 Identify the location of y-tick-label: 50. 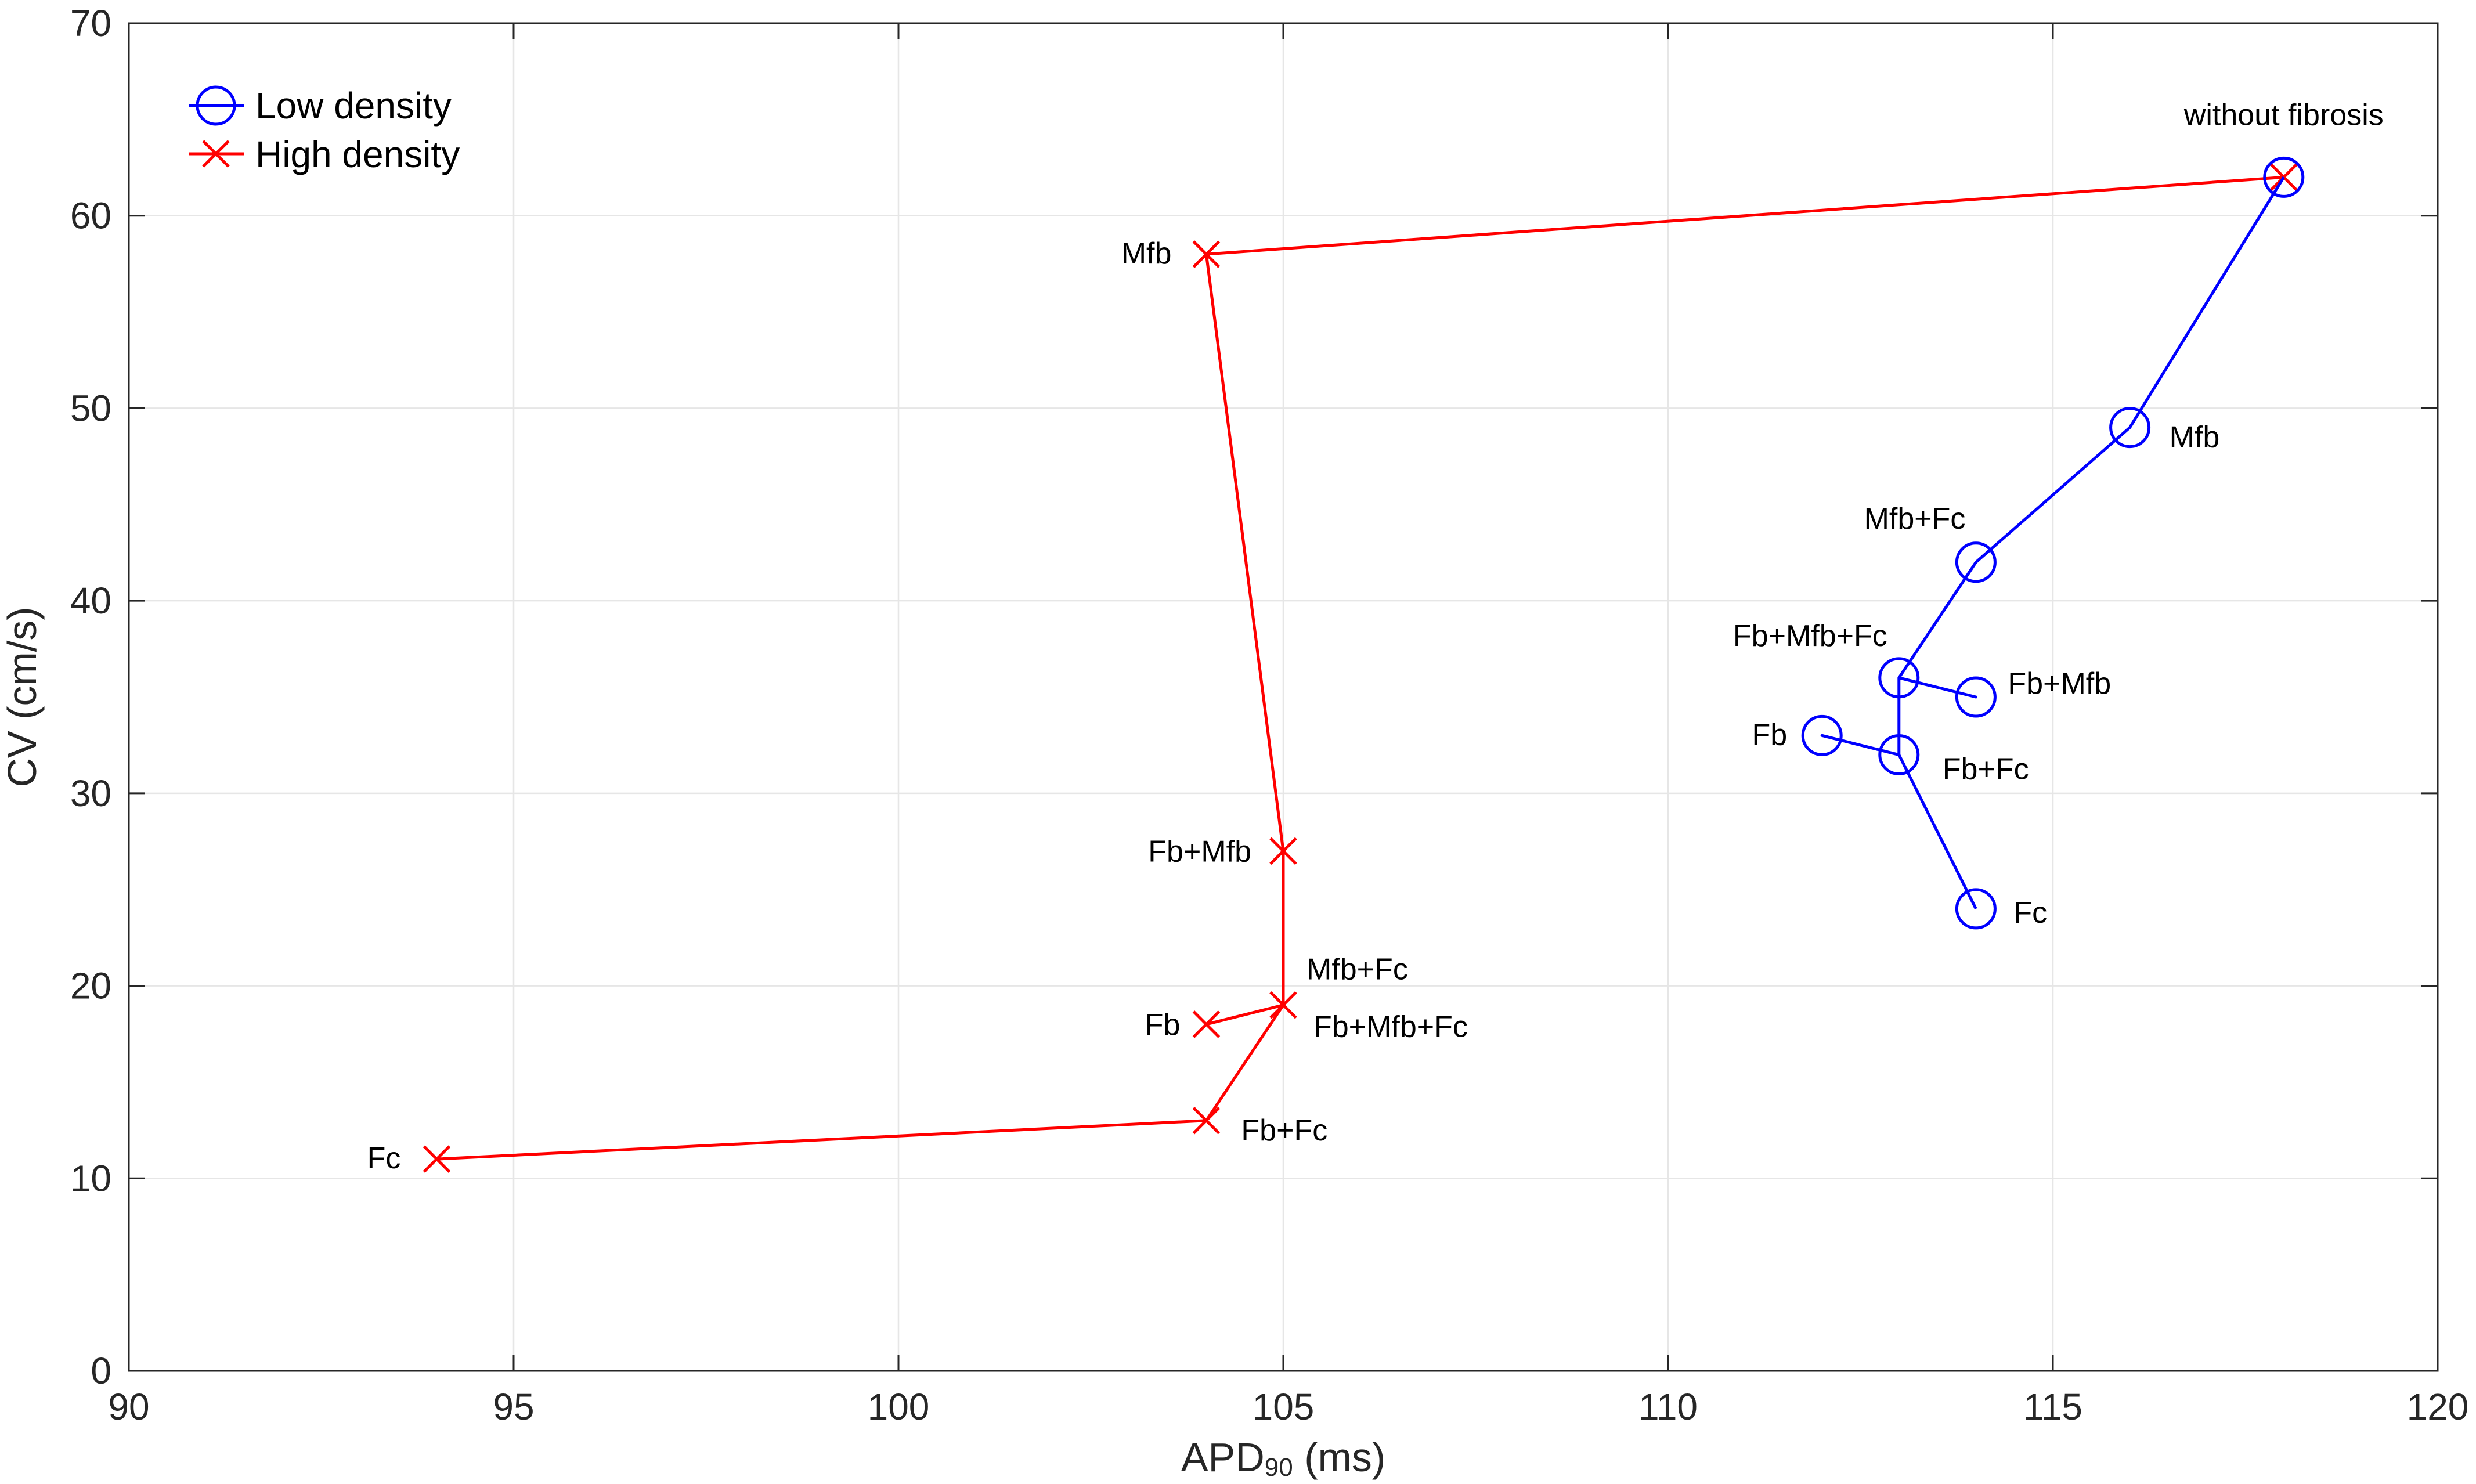
(90, 408).